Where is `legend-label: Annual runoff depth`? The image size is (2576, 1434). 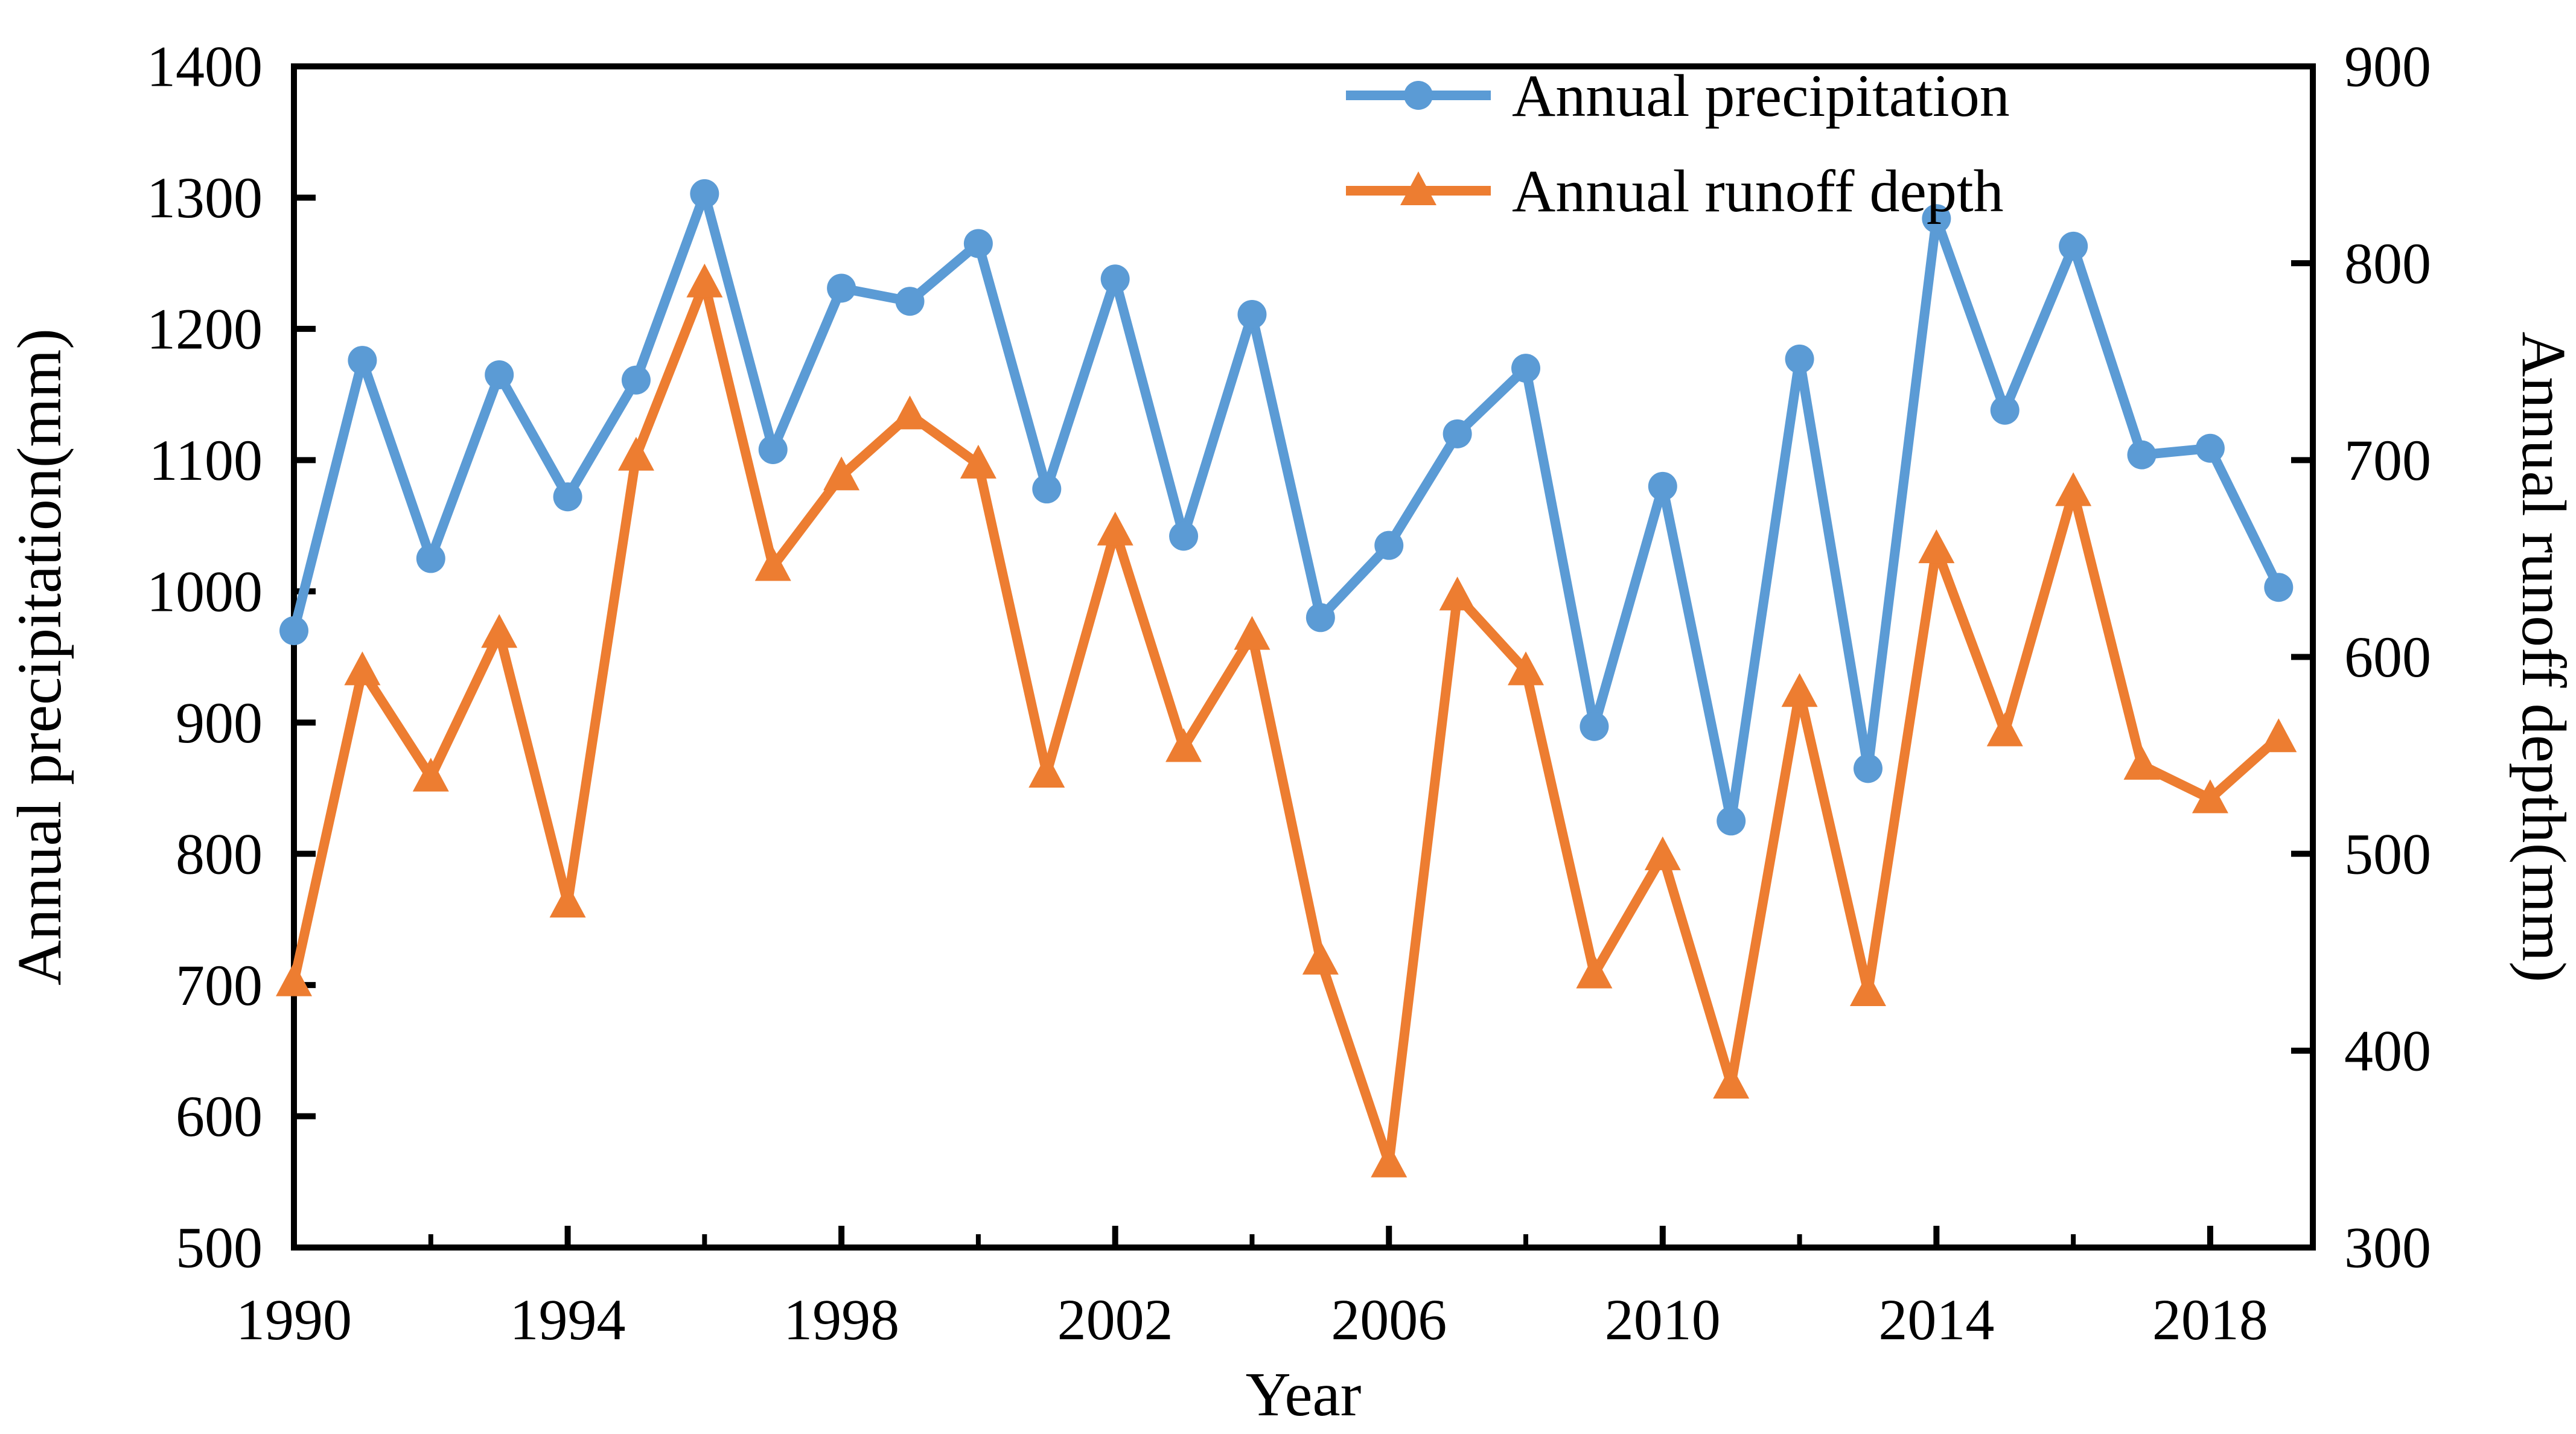
legend-label: Annual runoff depth is located at coordinates (1758, 191).